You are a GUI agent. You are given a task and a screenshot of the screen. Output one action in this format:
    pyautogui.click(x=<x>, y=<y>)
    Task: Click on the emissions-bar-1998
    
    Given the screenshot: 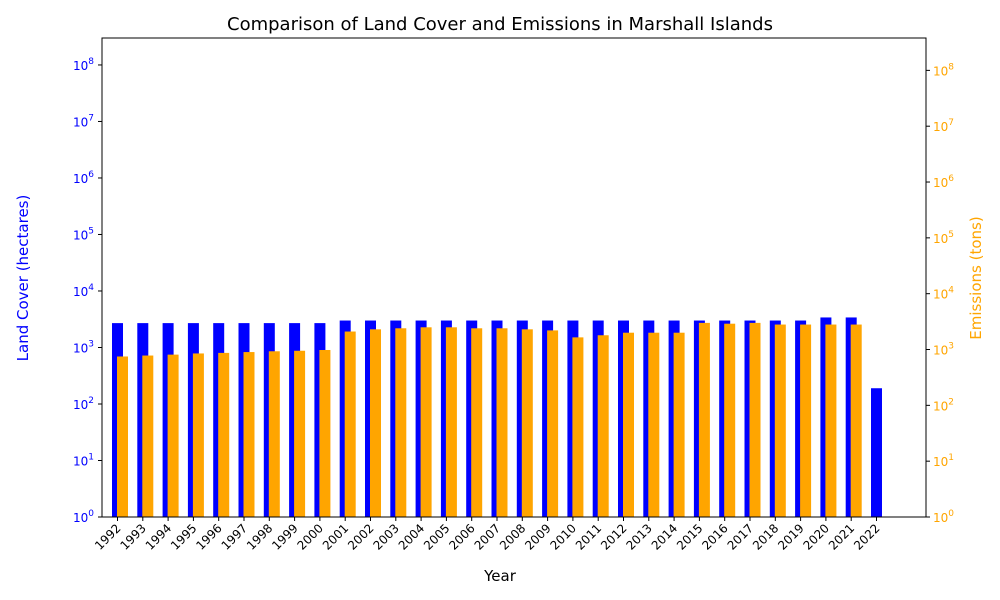 What is the action you would take?
    pyautogui.click(x=274, y=434)
    